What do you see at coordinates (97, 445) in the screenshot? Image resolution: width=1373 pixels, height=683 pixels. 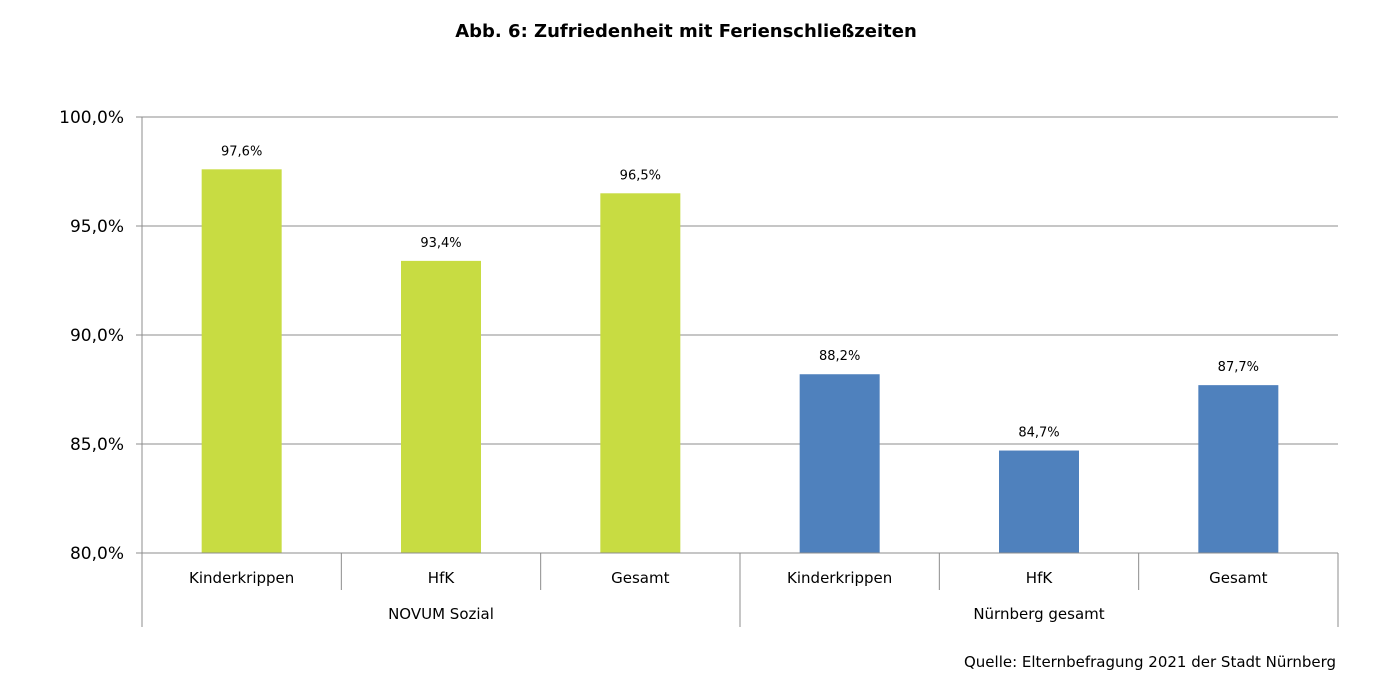 I see `y-tick-label: 85,0%` at bounding box center [97, 445].